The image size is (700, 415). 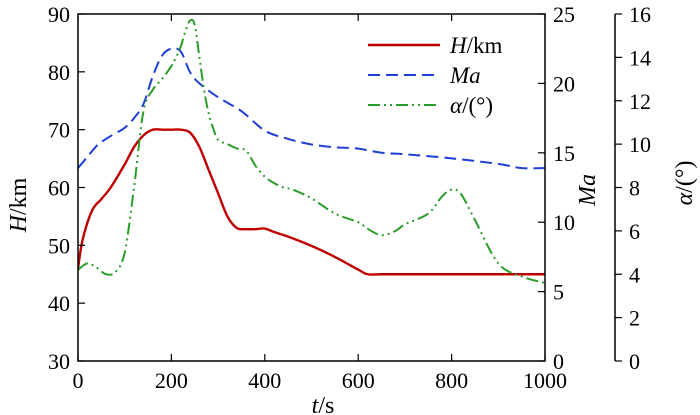 What do you see at coordinates (435, 75) in the screenshot?
I see `legend: H/km Ma α/(°)` at bounding box center [435, 75].